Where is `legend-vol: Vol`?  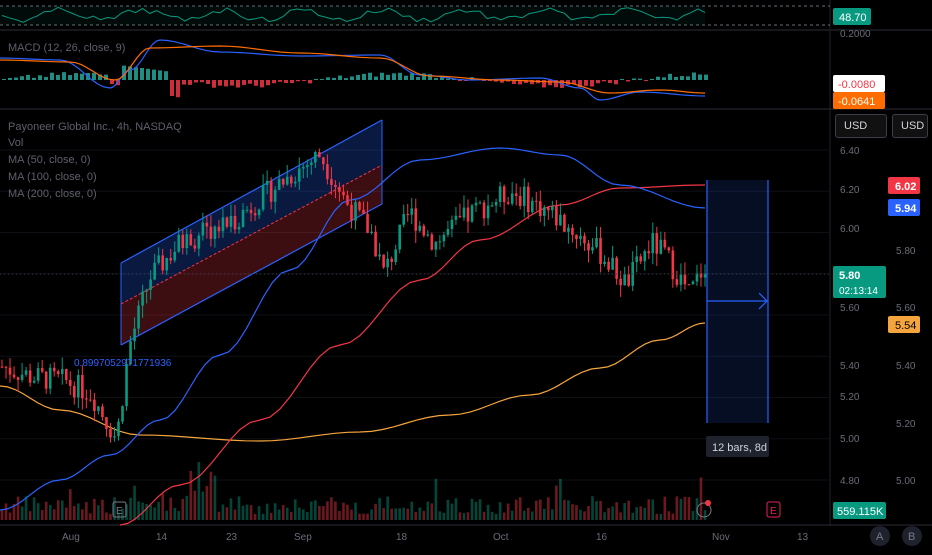
legend-vol: Vol is located at coordinates (15, 143).